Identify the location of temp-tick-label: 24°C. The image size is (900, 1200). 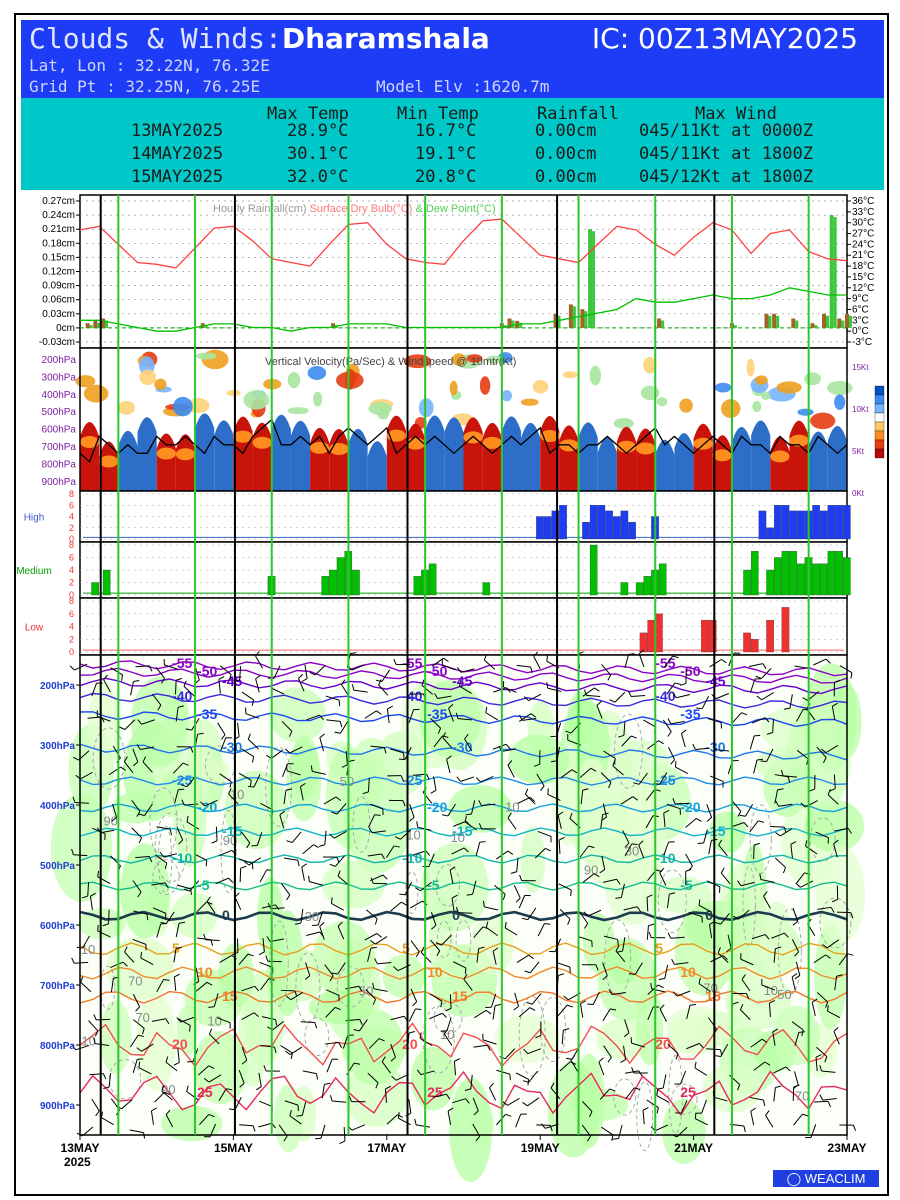
(863, 244).